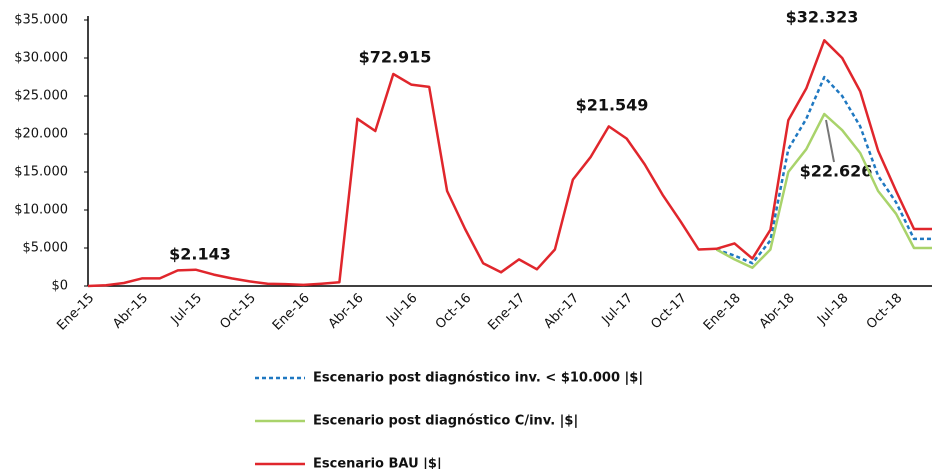 Image resolution: width=937 pixels, height=469 pixels. Describe the element at coordinates (130, 311) in the screenshot. I see `x-tick-label: Abr-15` at that location.